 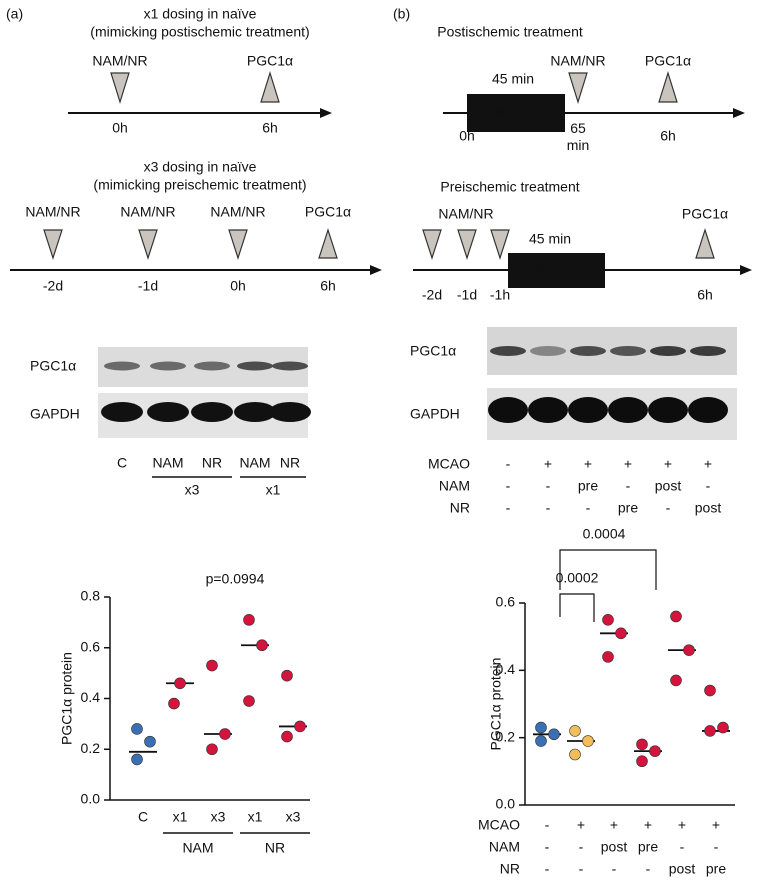 I want to click on mcao-label: MCAO, so click(x=556, y=269).